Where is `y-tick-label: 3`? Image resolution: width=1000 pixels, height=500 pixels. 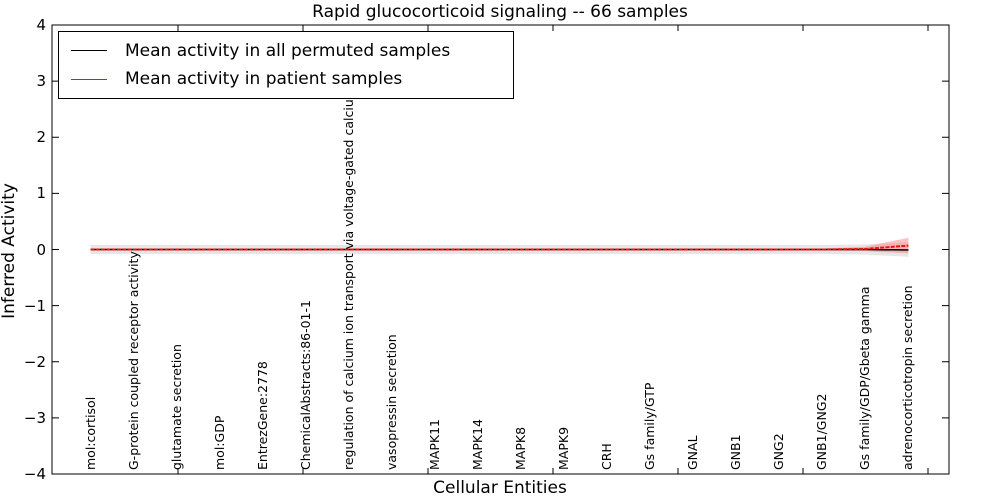 y-tick-label: 3 is located at coordinates (41, 81).